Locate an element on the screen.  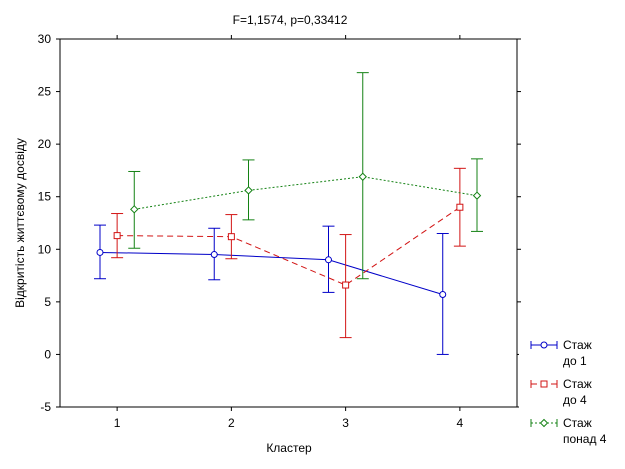
x-tick-label: 2 is located at coordinates (231, 423).